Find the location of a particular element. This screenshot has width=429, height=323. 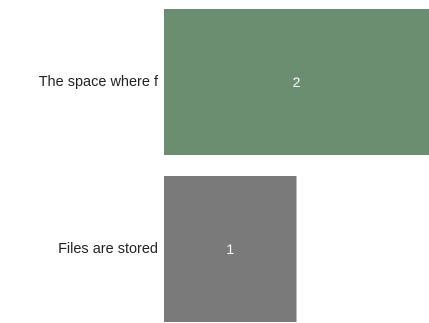

value-label-1: 2 is located at coordinates (297, 82).